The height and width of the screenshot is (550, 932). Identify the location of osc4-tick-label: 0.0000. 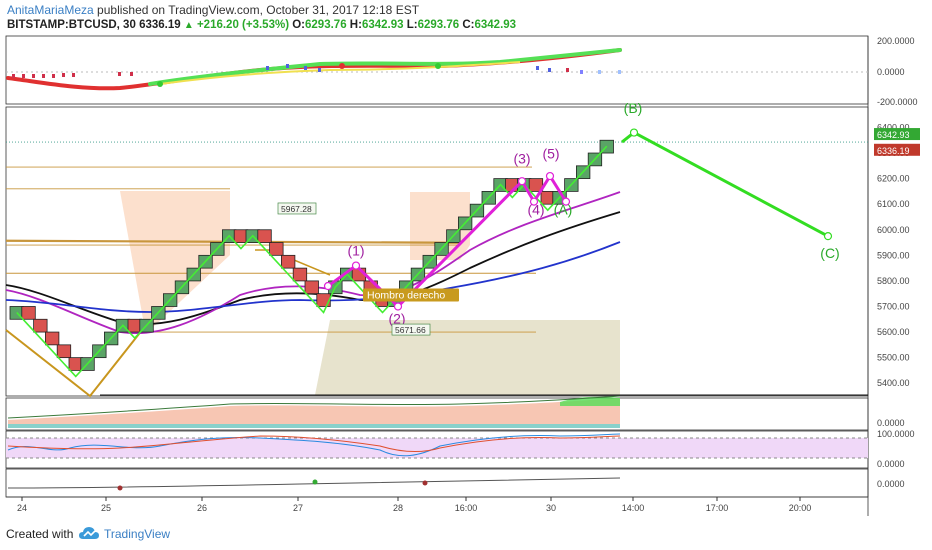
(891, 484).